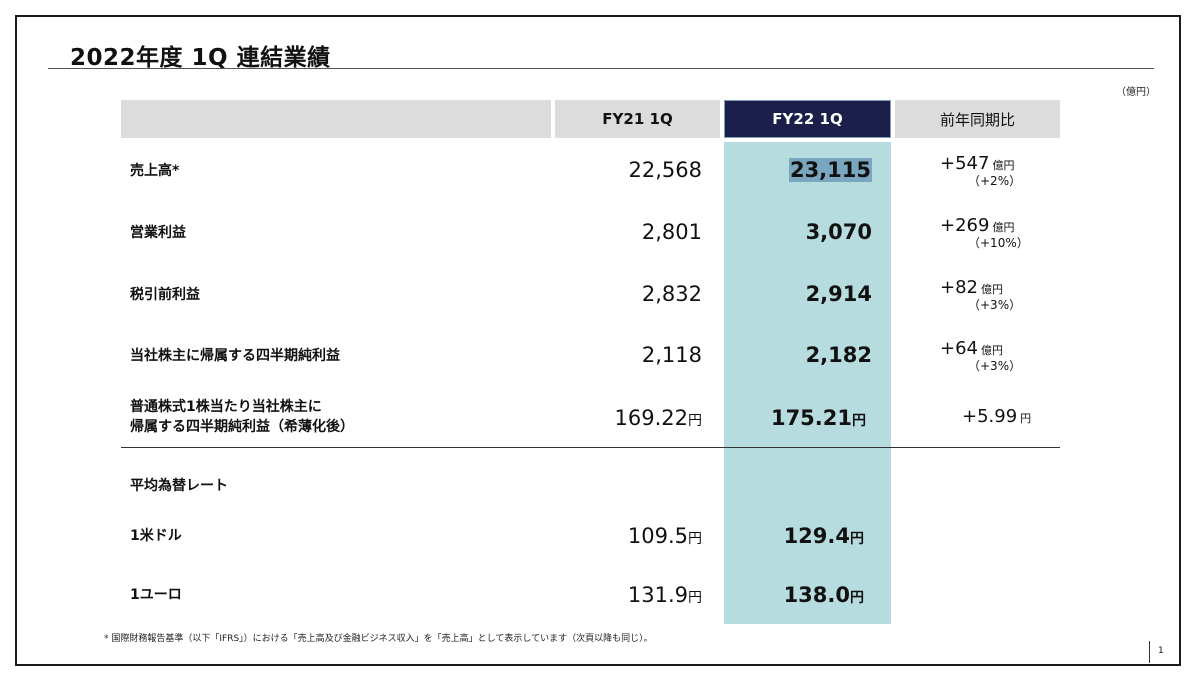 The height and width of the screenshot is (682, 1200). What do you see at coordinates (657, 595) in the screenshot?
I see `number: 131.9` at bounding box center [657, 595].